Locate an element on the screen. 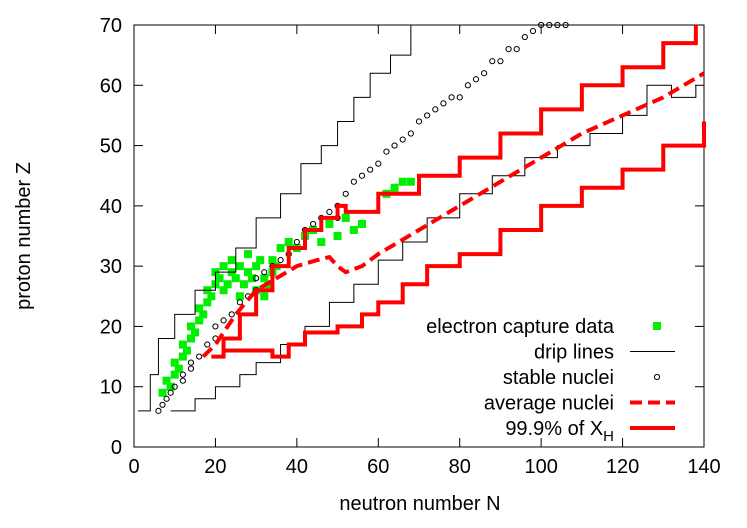 This screenshot has height=528, width=747. legend-text: average nuclei is located at coordinates (549, 404).